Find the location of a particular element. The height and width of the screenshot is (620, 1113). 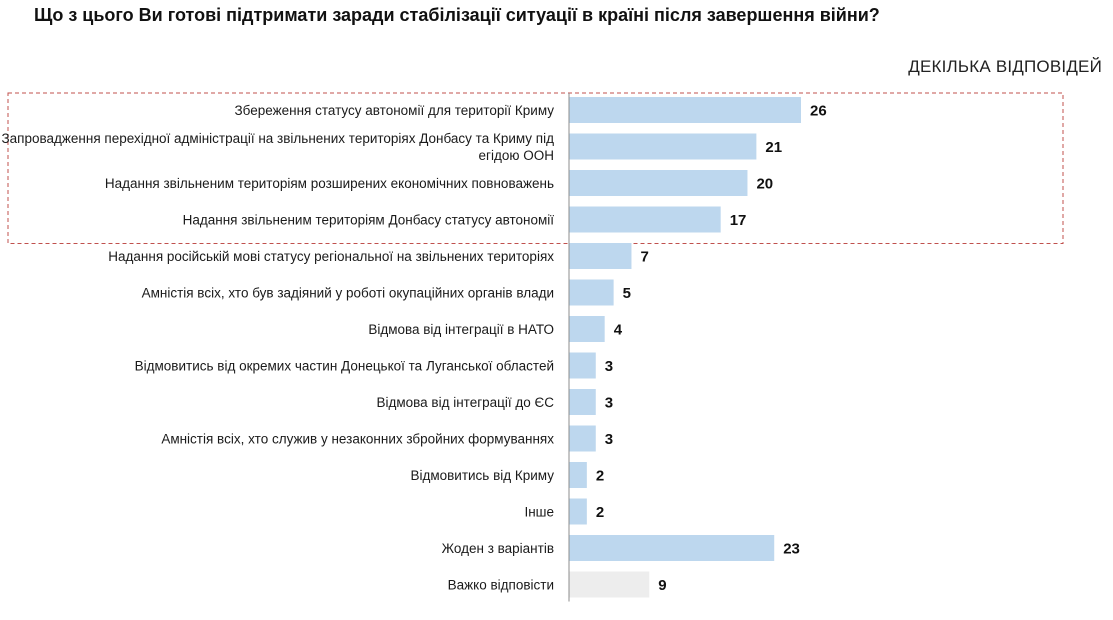

category-label: Відмова від інтеграції в НАТО is located at coordinates (461, 329).